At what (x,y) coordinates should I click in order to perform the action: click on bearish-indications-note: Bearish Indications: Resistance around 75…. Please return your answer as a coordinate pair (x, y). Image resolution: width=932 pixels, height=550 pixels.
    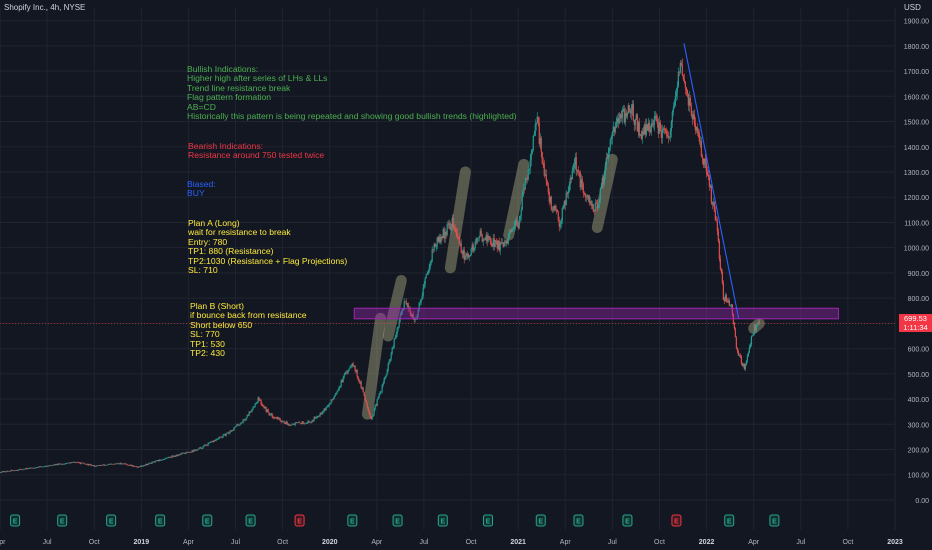
    Looking at the image, I should click on (256, 151).